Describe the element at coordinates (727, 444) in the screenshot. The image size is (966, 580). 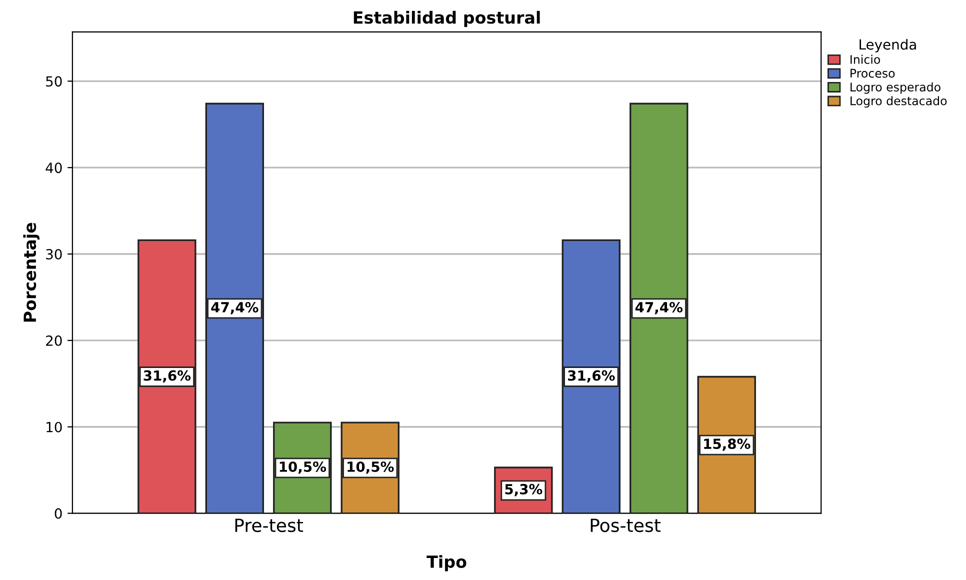
I see `data-label: 15,8%` at that location.